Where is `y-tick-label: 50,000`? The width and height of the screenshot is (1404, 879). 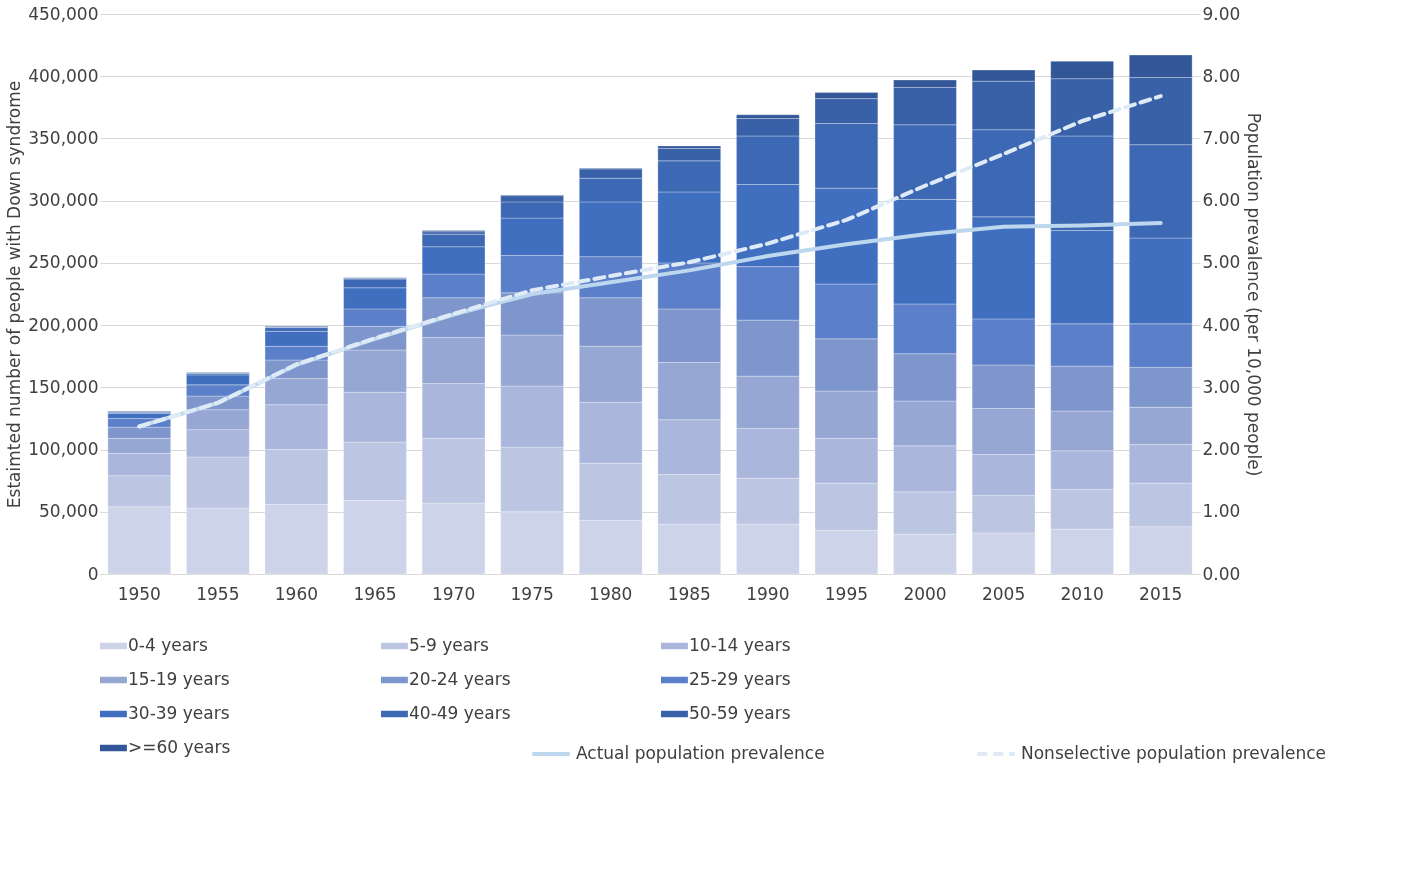 y-tick-label: 50,000 is located at coordinates (69, 511).